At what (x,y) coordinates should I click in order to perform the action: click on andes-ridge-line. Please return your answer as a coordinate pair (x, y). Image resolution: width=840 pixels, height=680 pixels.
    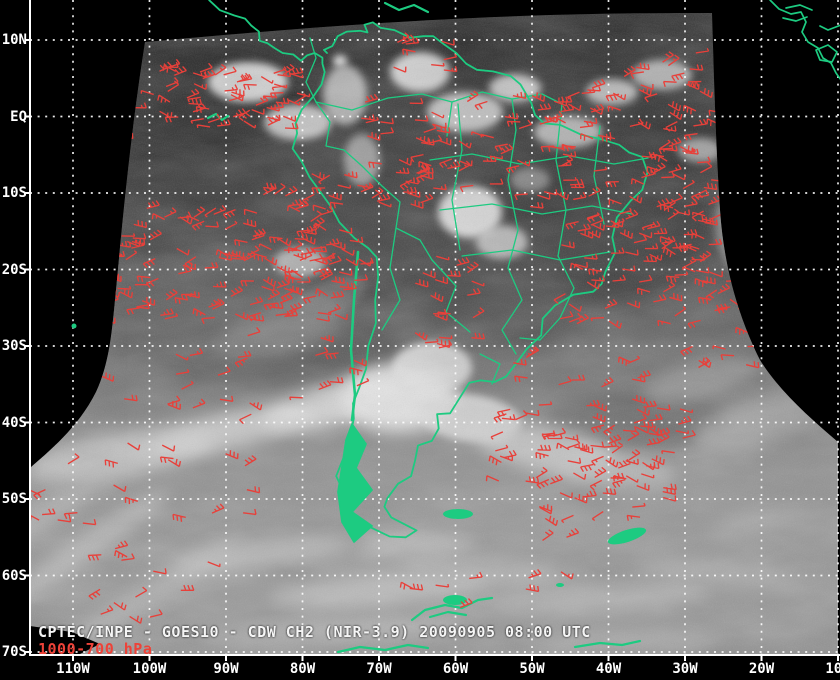
    Looking at the image, I should click on (354, 336).